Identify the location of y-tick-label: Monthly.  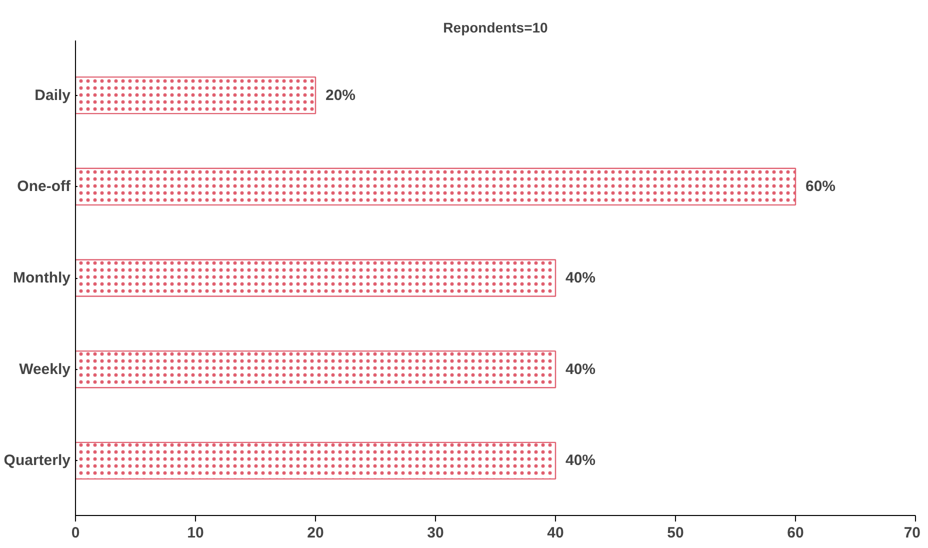
(42, 278).